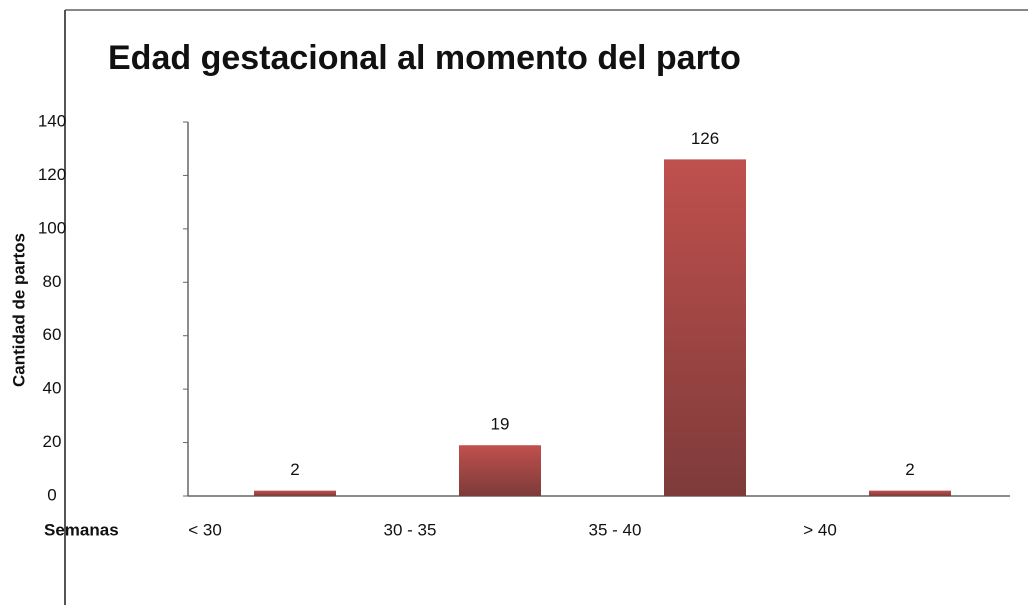 The image size is (1028, 605). Describe the element at coordinates (52, 388) in the screenshot. I see `y-tick-label: 40` at that location.